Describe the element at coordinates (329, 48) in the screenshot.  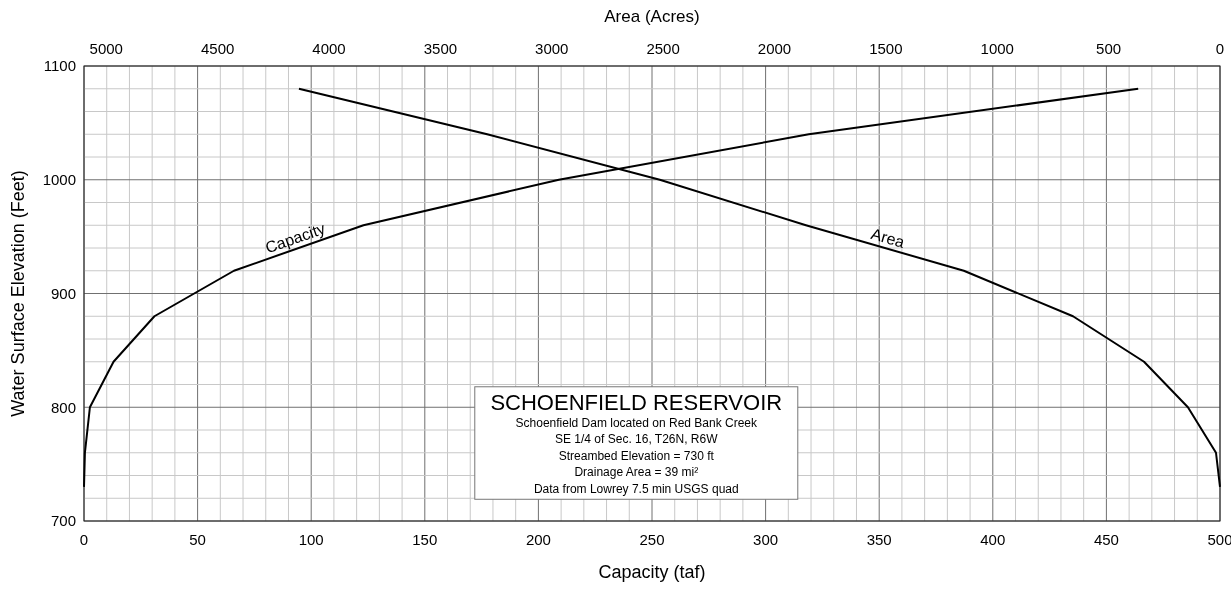
I see `x2-tick-label: 4000` at that location.